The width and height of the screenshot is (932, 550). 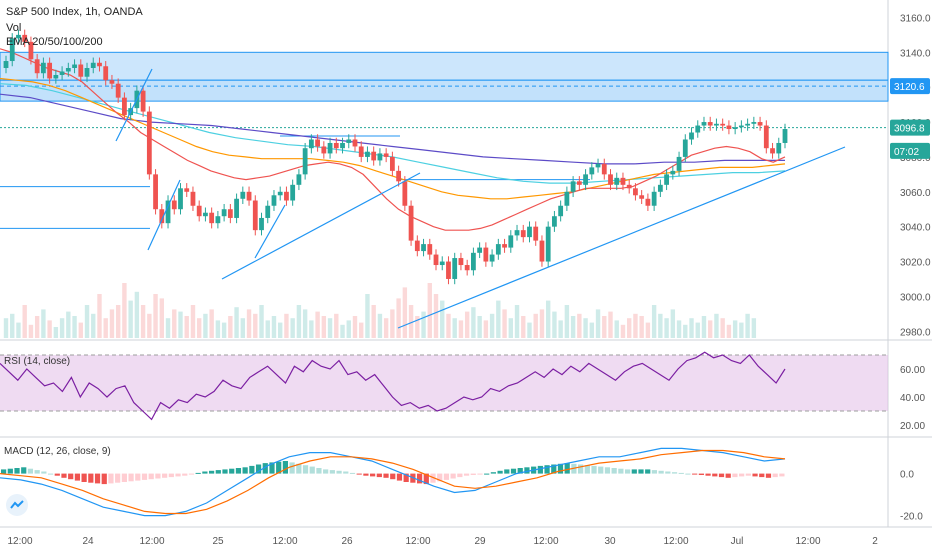 What do you see at coordinates (17, 505) in the screenshot?
I see `tradingview-logo-icon` at bounding box center [17, 505].